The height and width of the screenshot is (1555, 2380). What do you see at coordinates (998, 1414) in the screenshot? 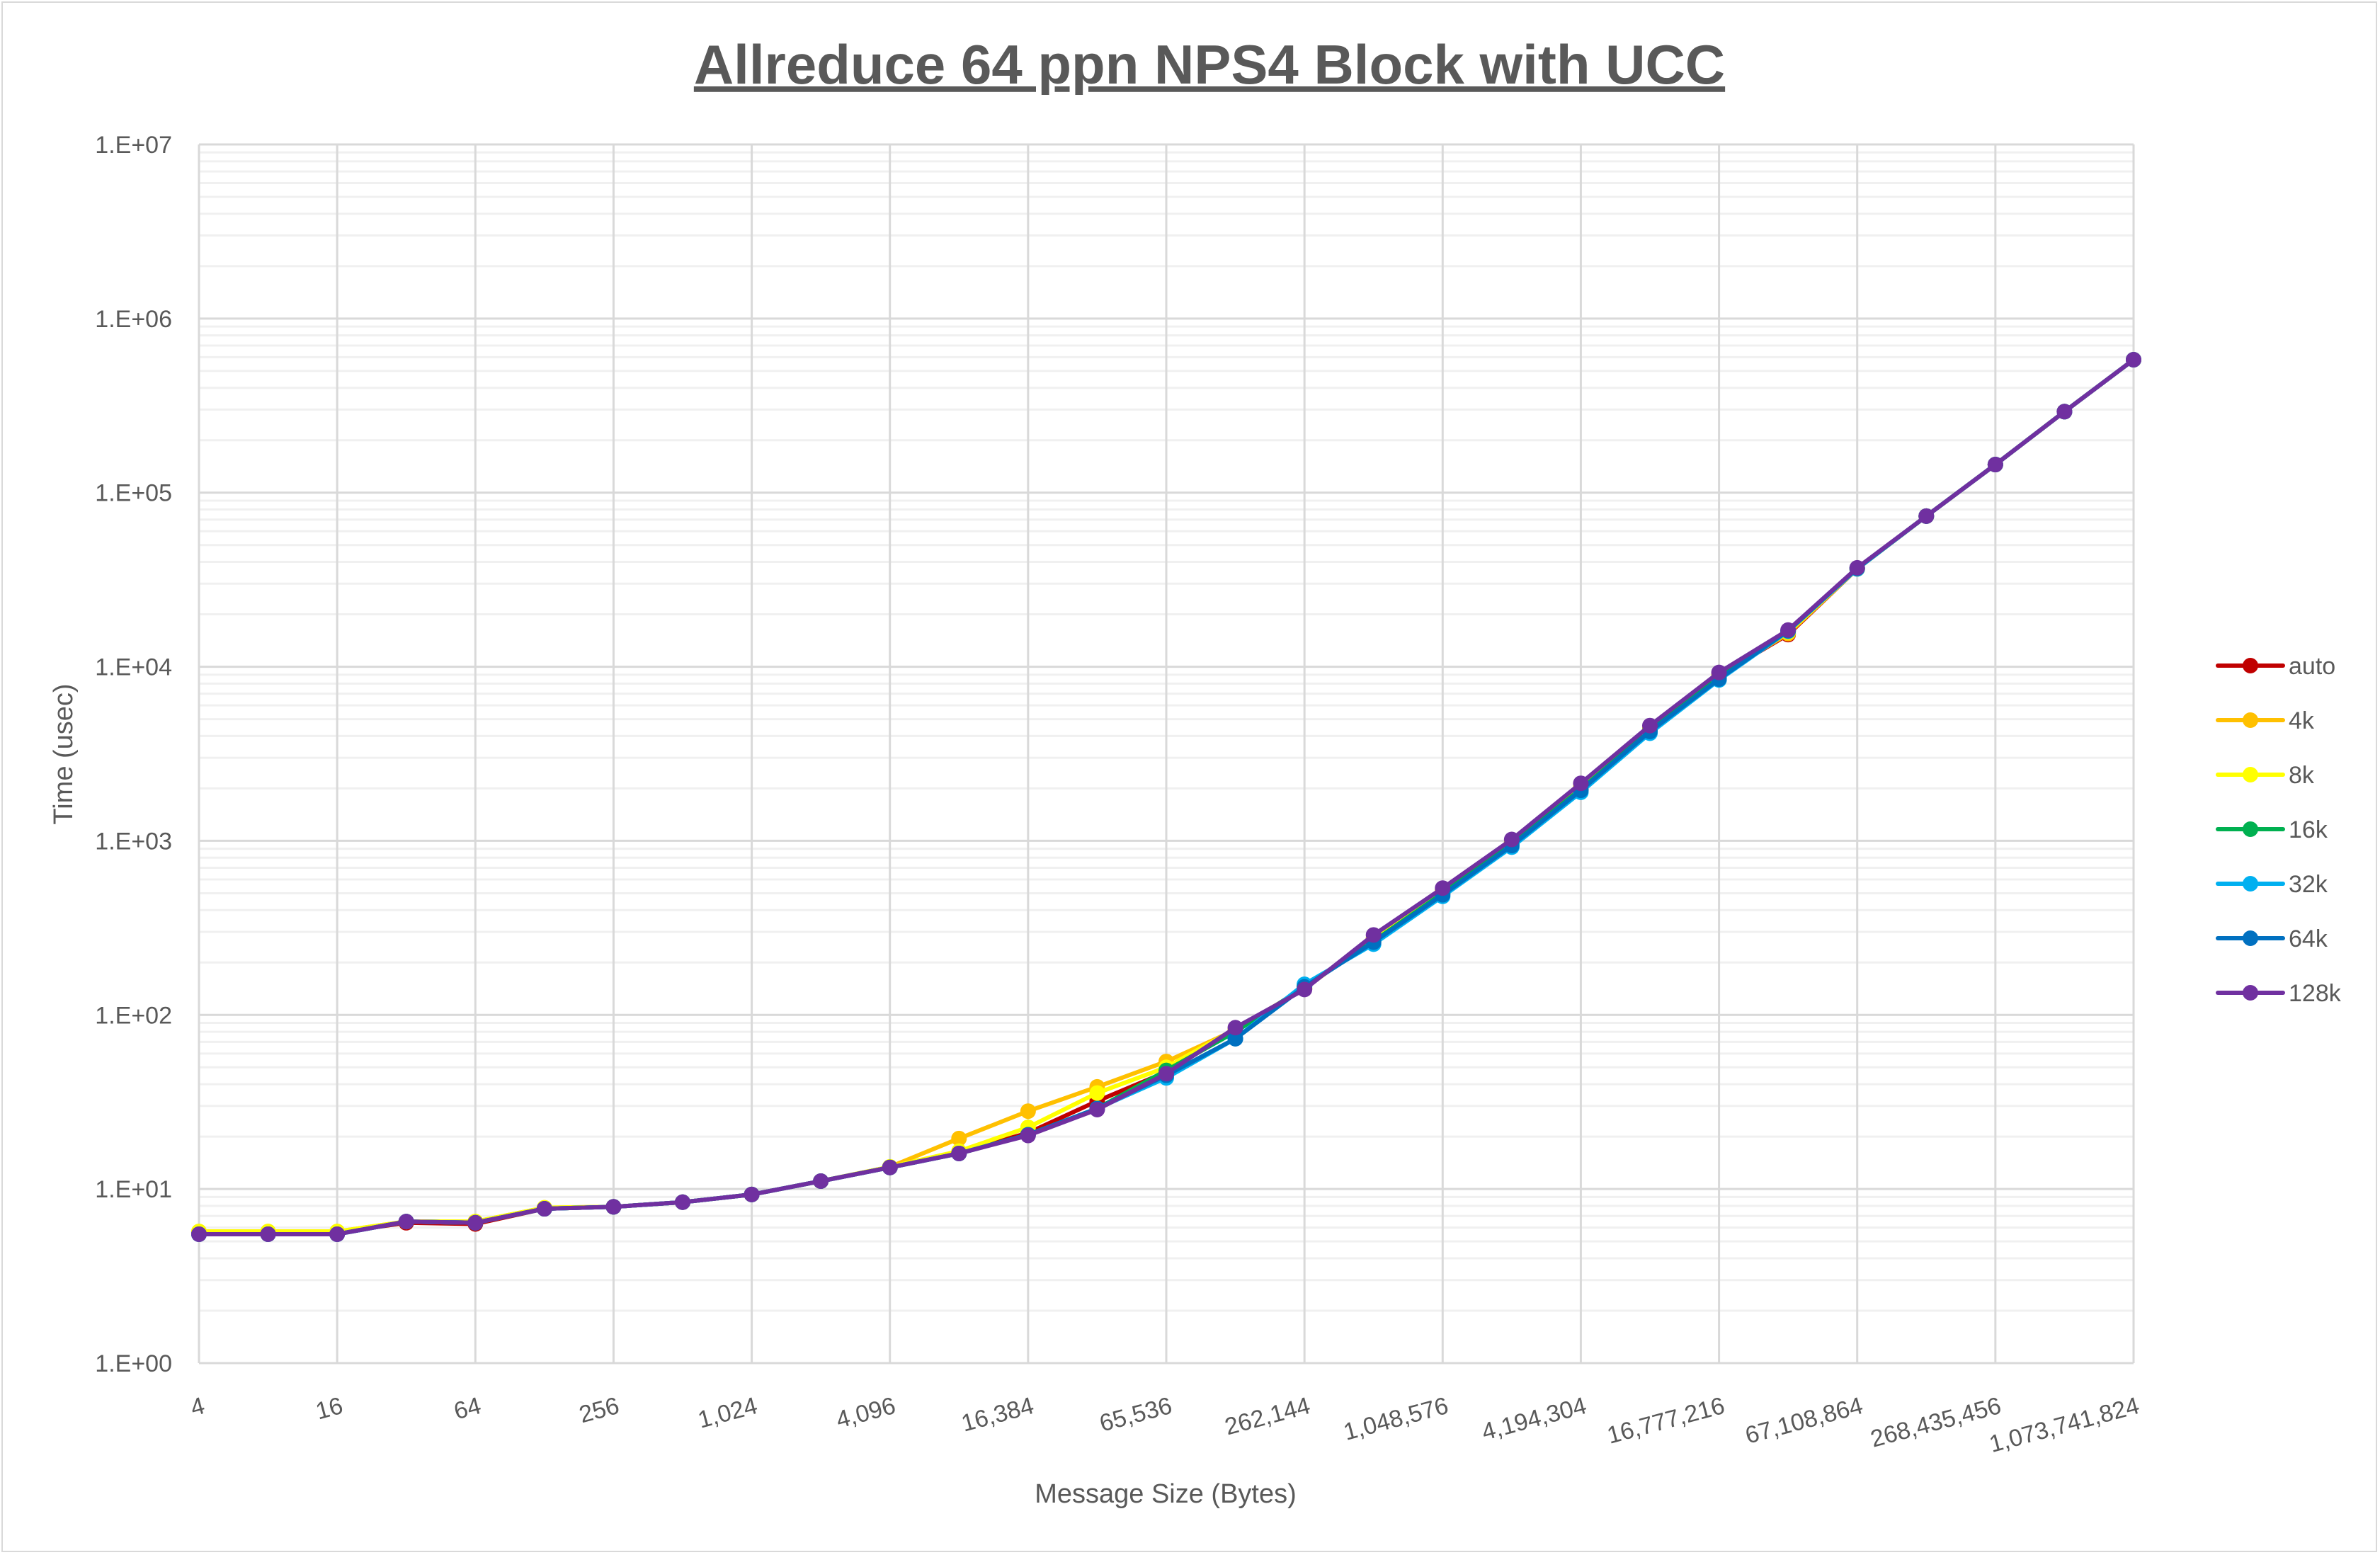
I see `x-tick-label: 16,384` at bounding box center [998, 1414].